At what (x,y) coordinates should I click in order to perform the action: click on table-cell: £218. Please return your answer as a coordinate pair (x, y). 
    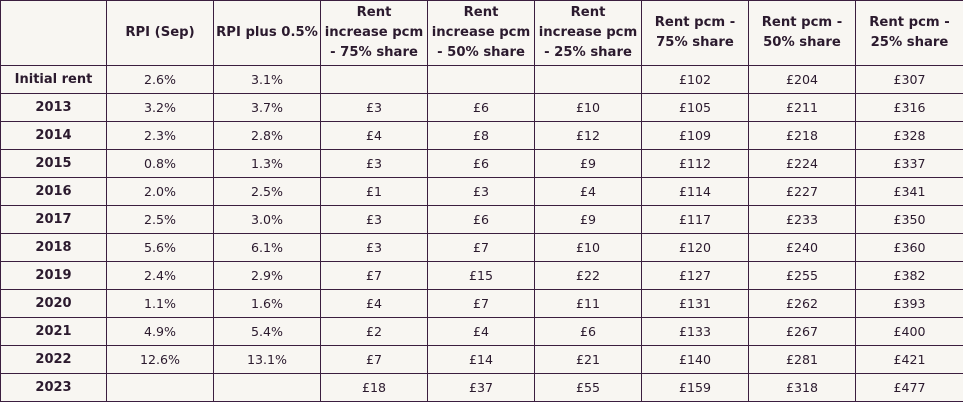
    Looking at the image, I should click on (802, 135).